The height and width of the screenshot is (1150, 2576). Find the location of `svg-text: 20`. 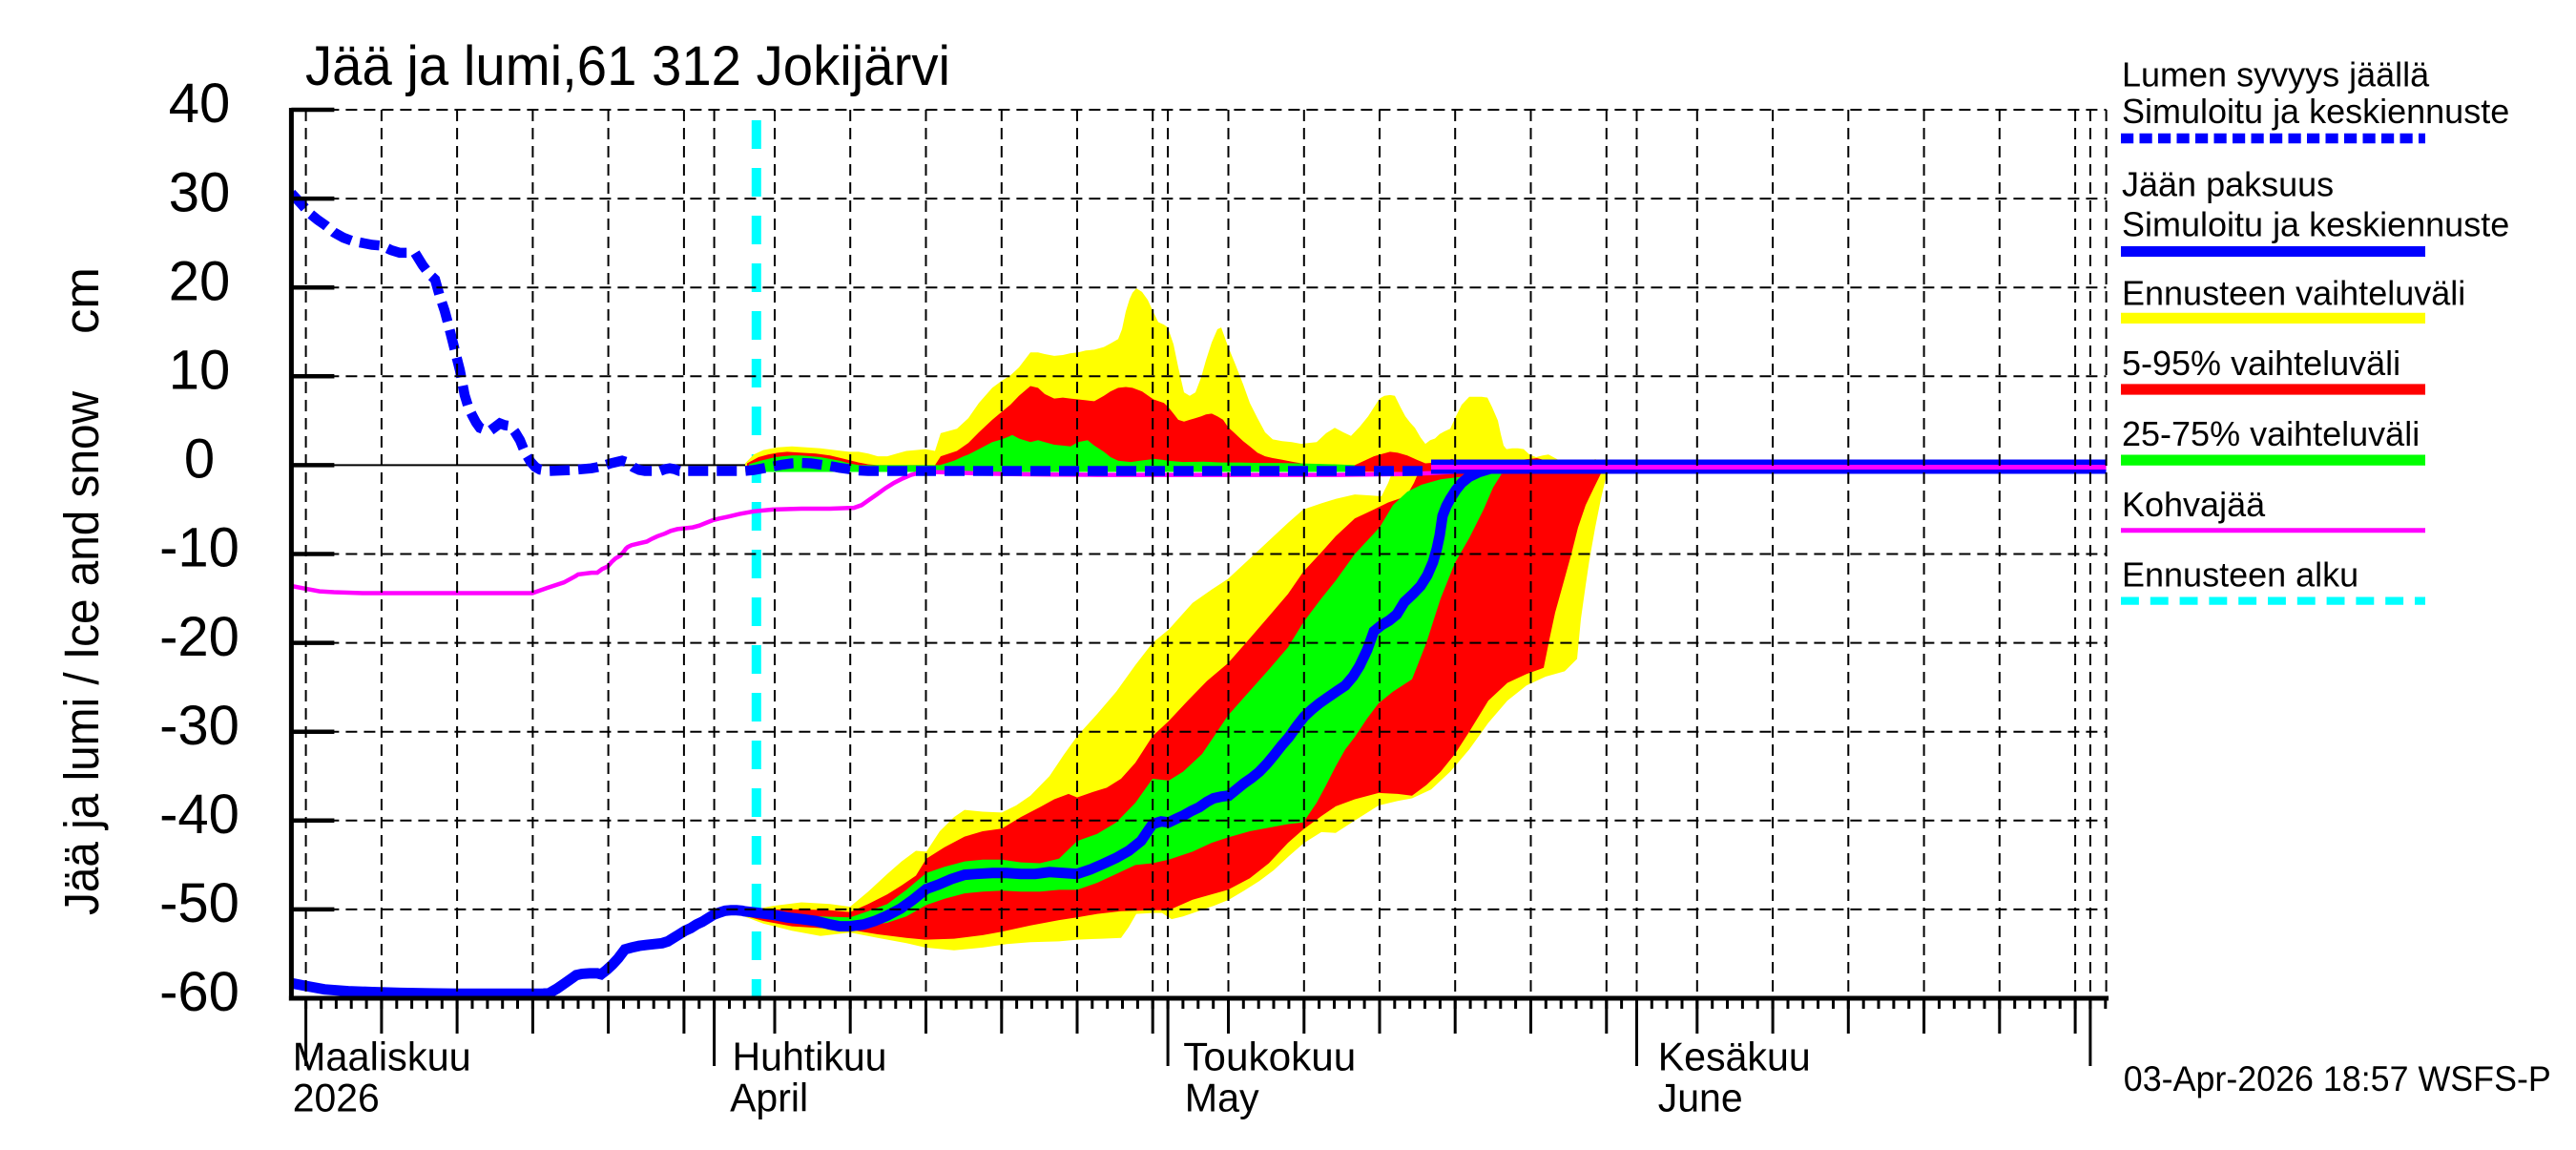

svg-text: 20 is located at coordinates (200, 281).